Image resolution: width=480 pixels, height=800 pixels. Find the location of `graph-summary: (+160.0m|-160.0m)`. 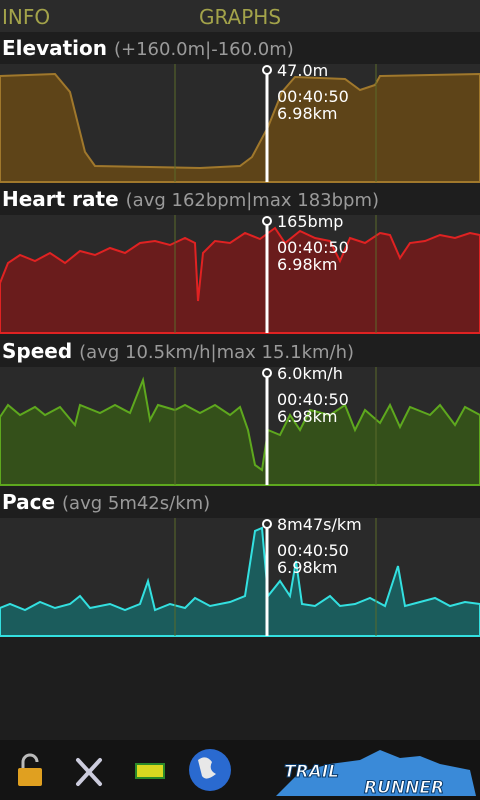

graph-summary: (+160.0m|-160.0m) is located at coordinates (204, 49).